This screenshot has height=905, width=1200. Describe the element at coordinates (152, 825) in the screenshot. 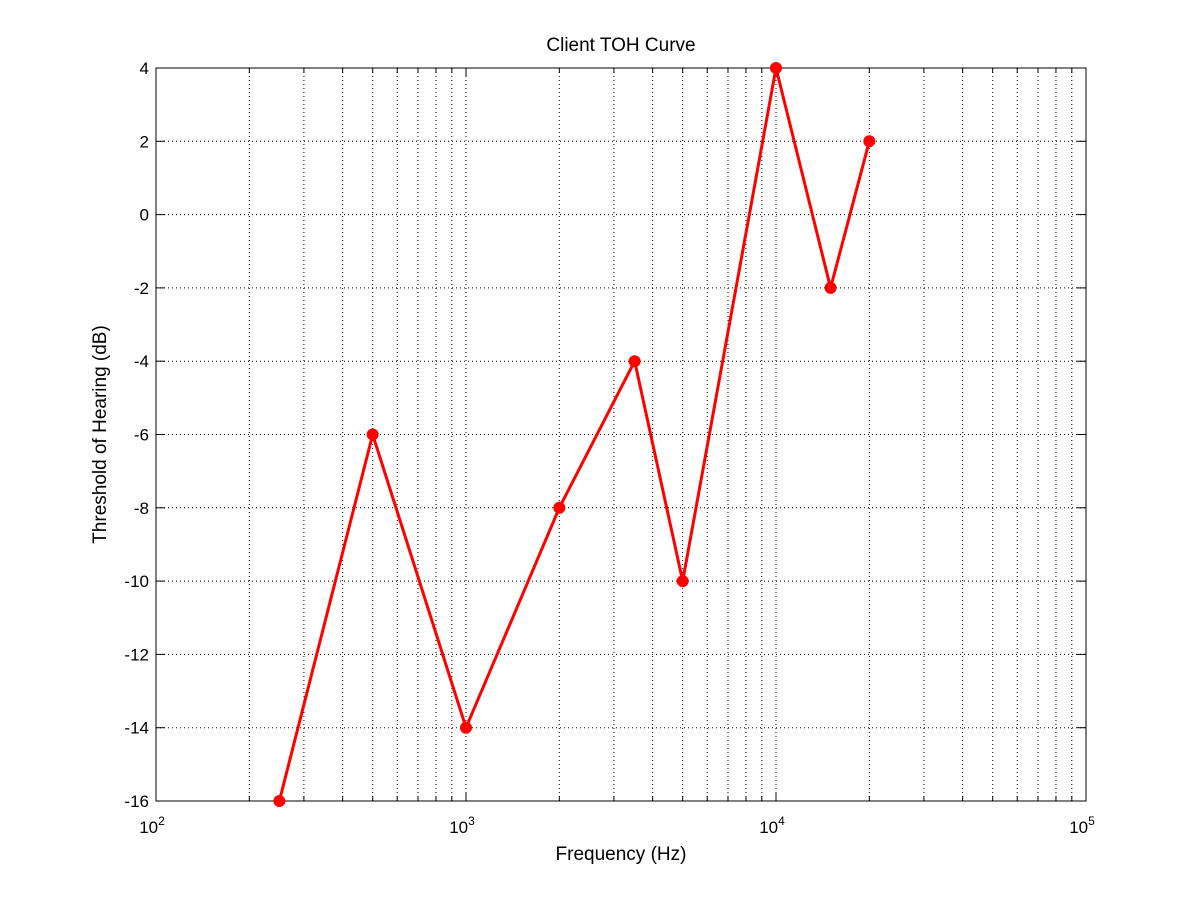

I see `x-tick-label: 10²` at that location.